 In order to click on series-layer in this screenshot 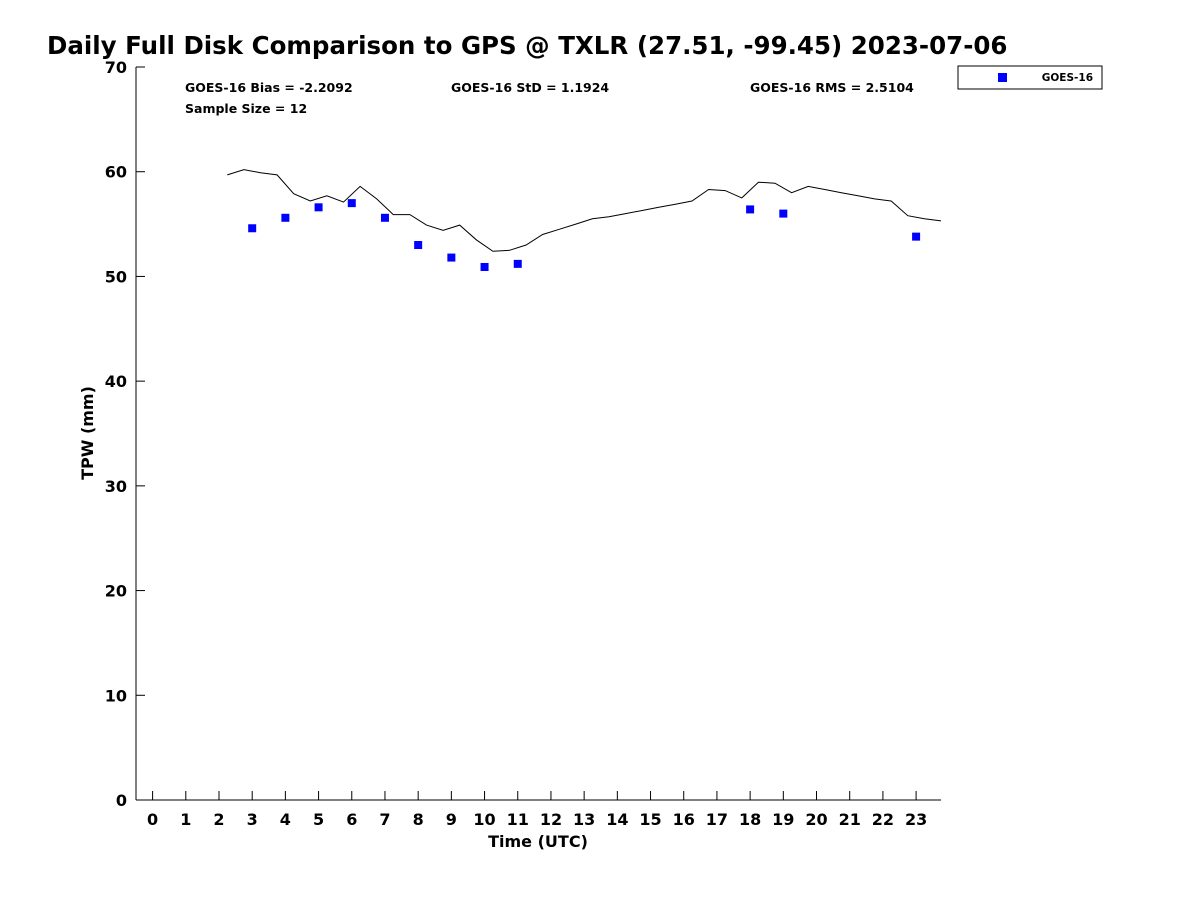, I will do `click(584, 220)`.